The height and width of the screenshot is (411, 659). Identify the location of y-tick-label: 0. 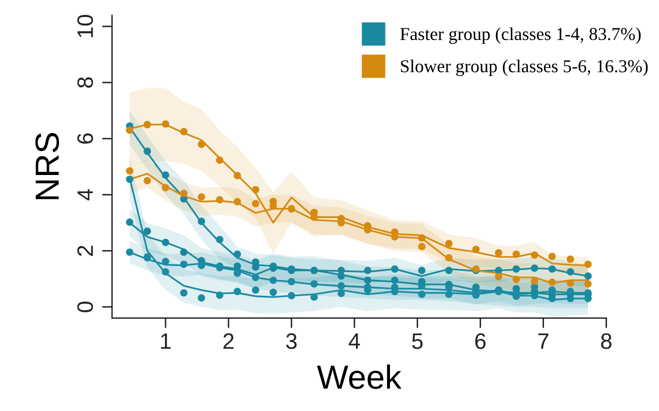
(85, 307).